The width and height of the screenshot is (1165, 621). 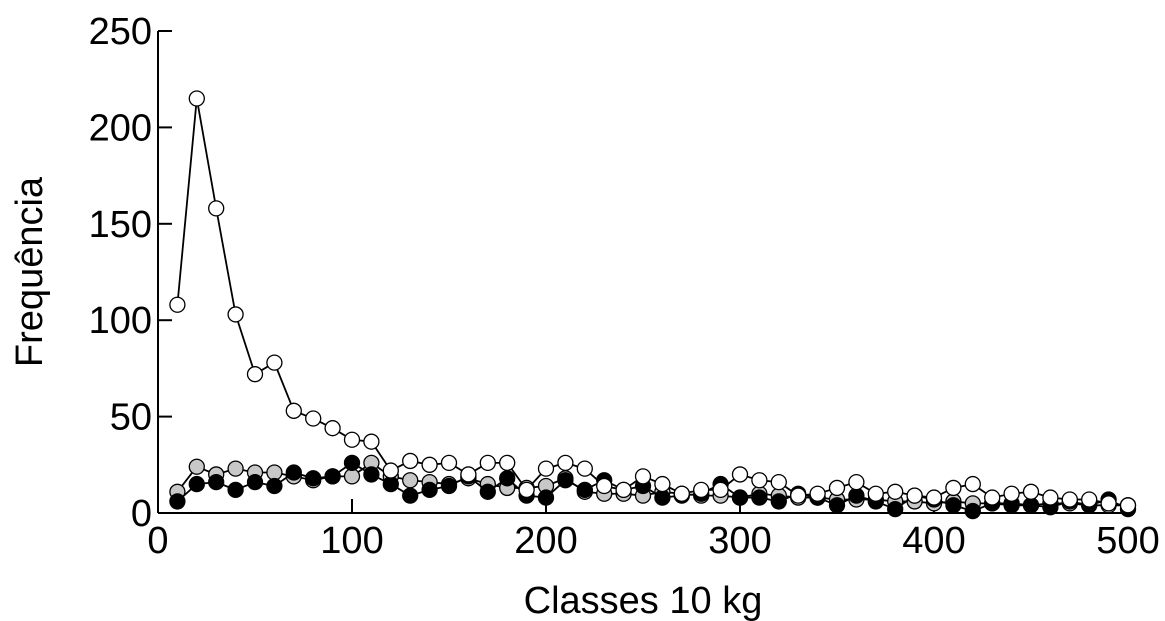 I want to click on y-tick-label: 250, so click(x=120, y=32).